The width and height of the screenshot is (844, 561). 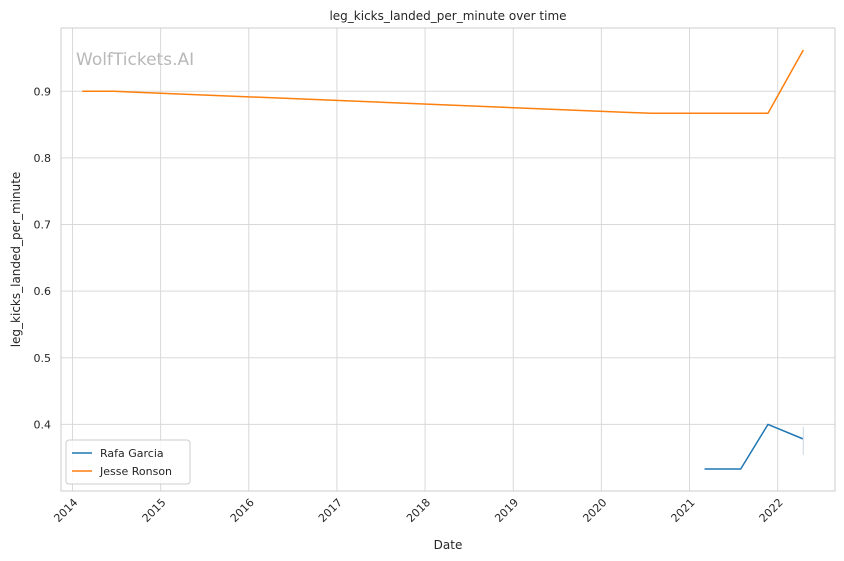 What do you see at coordinates (43, 91) in the screenshot?
I see `y-tick-label: 0.9` at bounding box center [43, 91].